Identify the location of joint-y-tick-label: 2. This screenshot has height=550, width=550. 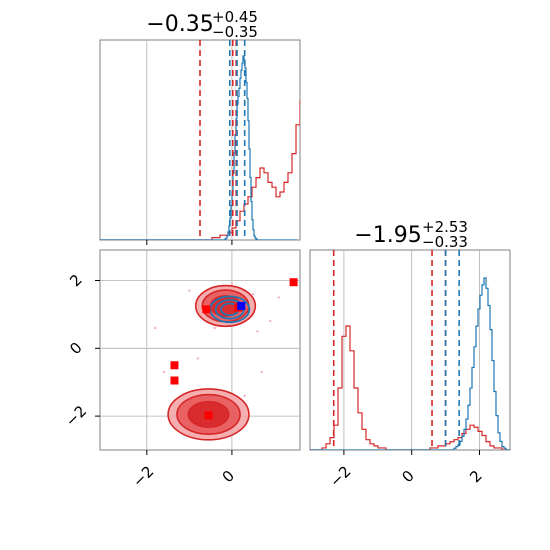
(75, 280).